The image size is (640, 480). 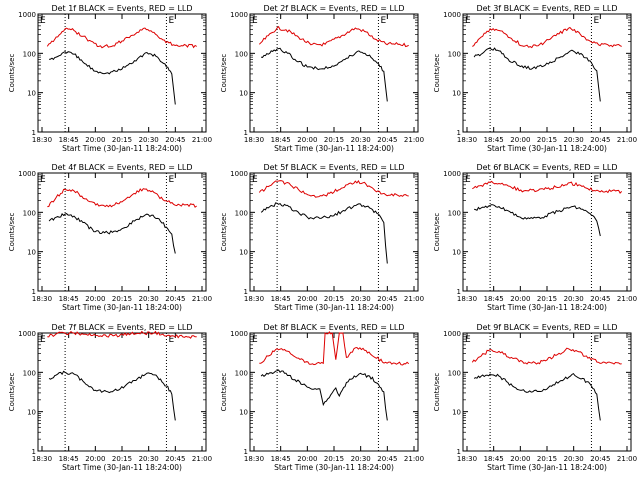 What do you see at coordinates (546, 167) in the screenshot?
I see `chart-title: Det 6f BLACK = Events, RED = LLD` at bounding box center [546, 167].